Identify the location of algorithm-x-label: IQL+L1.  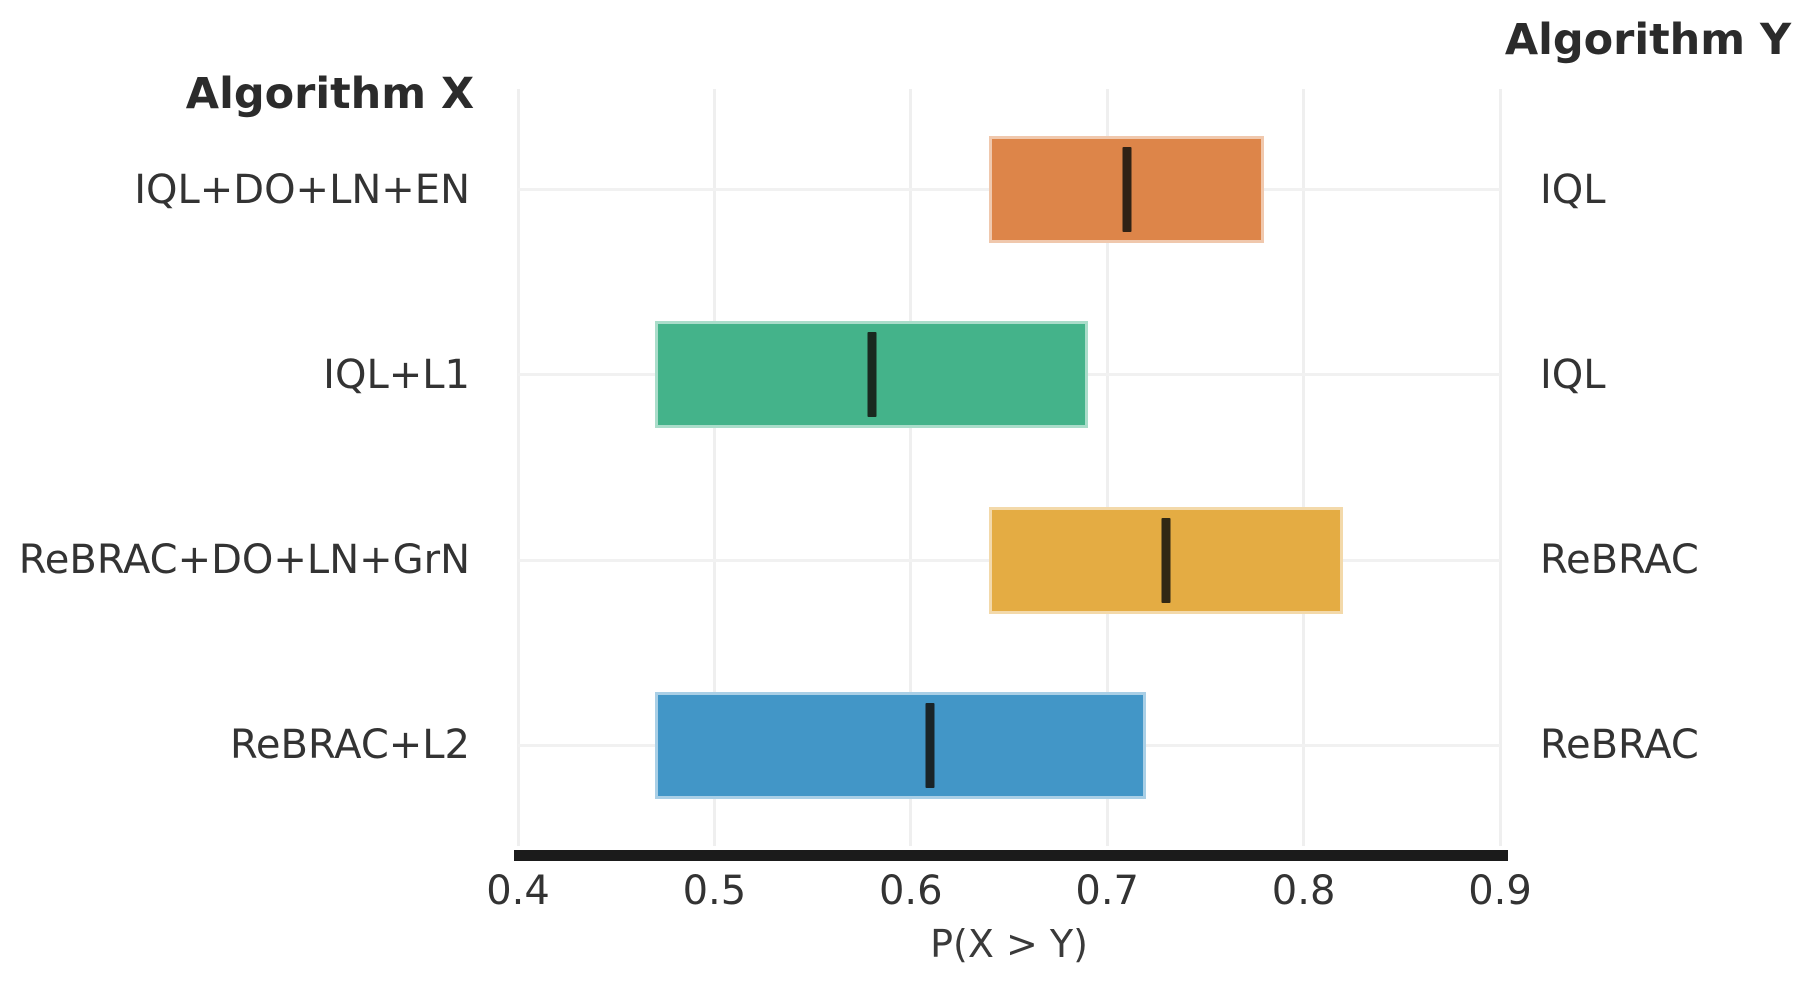
(396, 374).